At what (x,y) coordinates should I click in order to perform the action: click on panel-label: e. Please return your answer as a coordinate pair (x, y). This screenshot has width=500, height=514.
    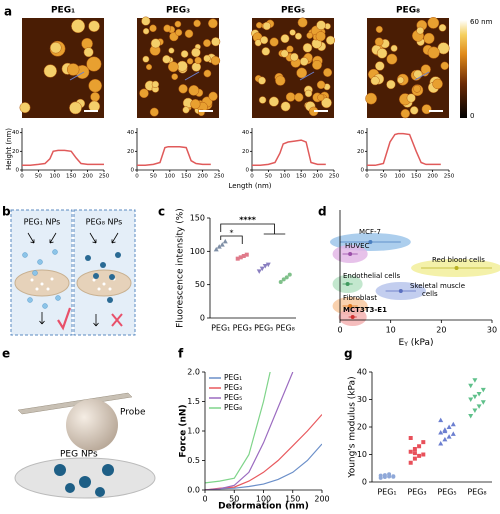
    Looking at the image, I should click on (6, 354).